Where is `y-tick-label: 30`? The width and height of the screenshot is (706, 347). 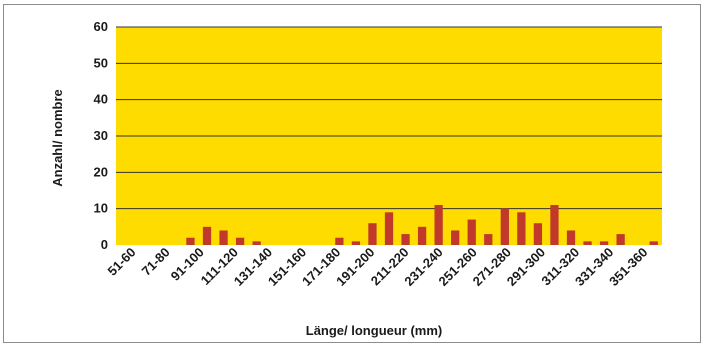
y-tick-label: 30 is located at coordinates (101, 135).